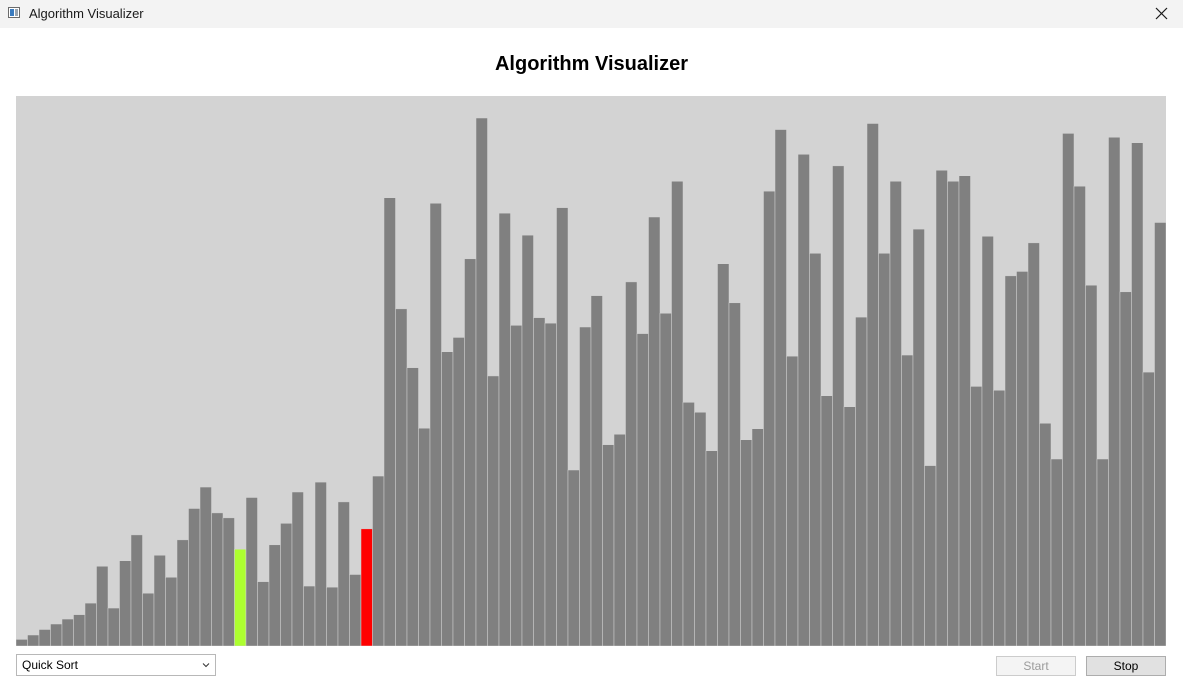  What do you see at coordinates (86, 13) in the screenshot?
I see `window-title: Algorithm Visualizer` at bounding box center [86, 13].